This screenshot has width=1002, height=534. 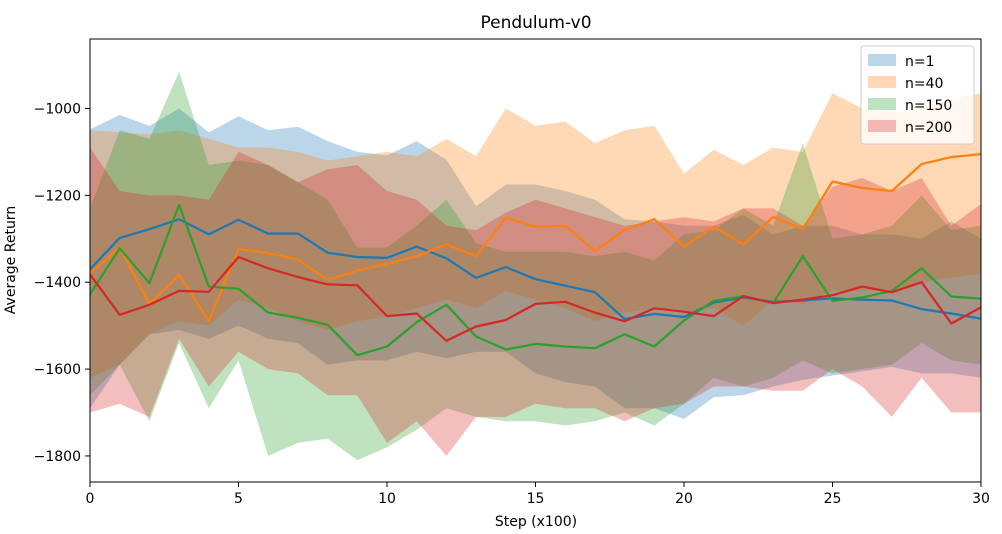 What do you see at coordinates (57, 370) in the screenshot?
I see `y-tick-label: −1600` at bounding box center [57, 370].